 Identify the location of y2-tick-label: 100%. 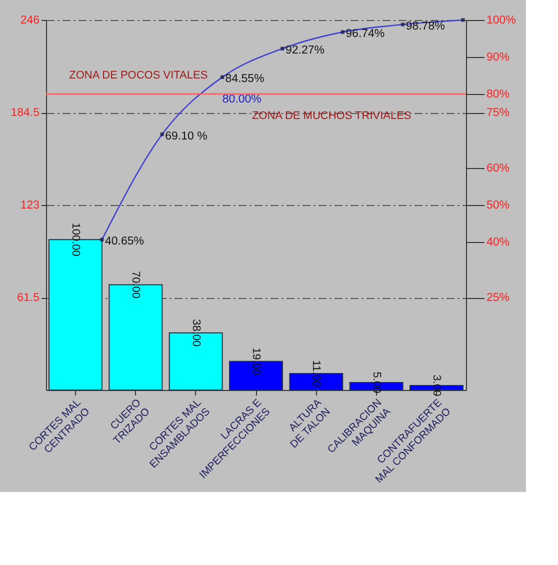
(501, 20).